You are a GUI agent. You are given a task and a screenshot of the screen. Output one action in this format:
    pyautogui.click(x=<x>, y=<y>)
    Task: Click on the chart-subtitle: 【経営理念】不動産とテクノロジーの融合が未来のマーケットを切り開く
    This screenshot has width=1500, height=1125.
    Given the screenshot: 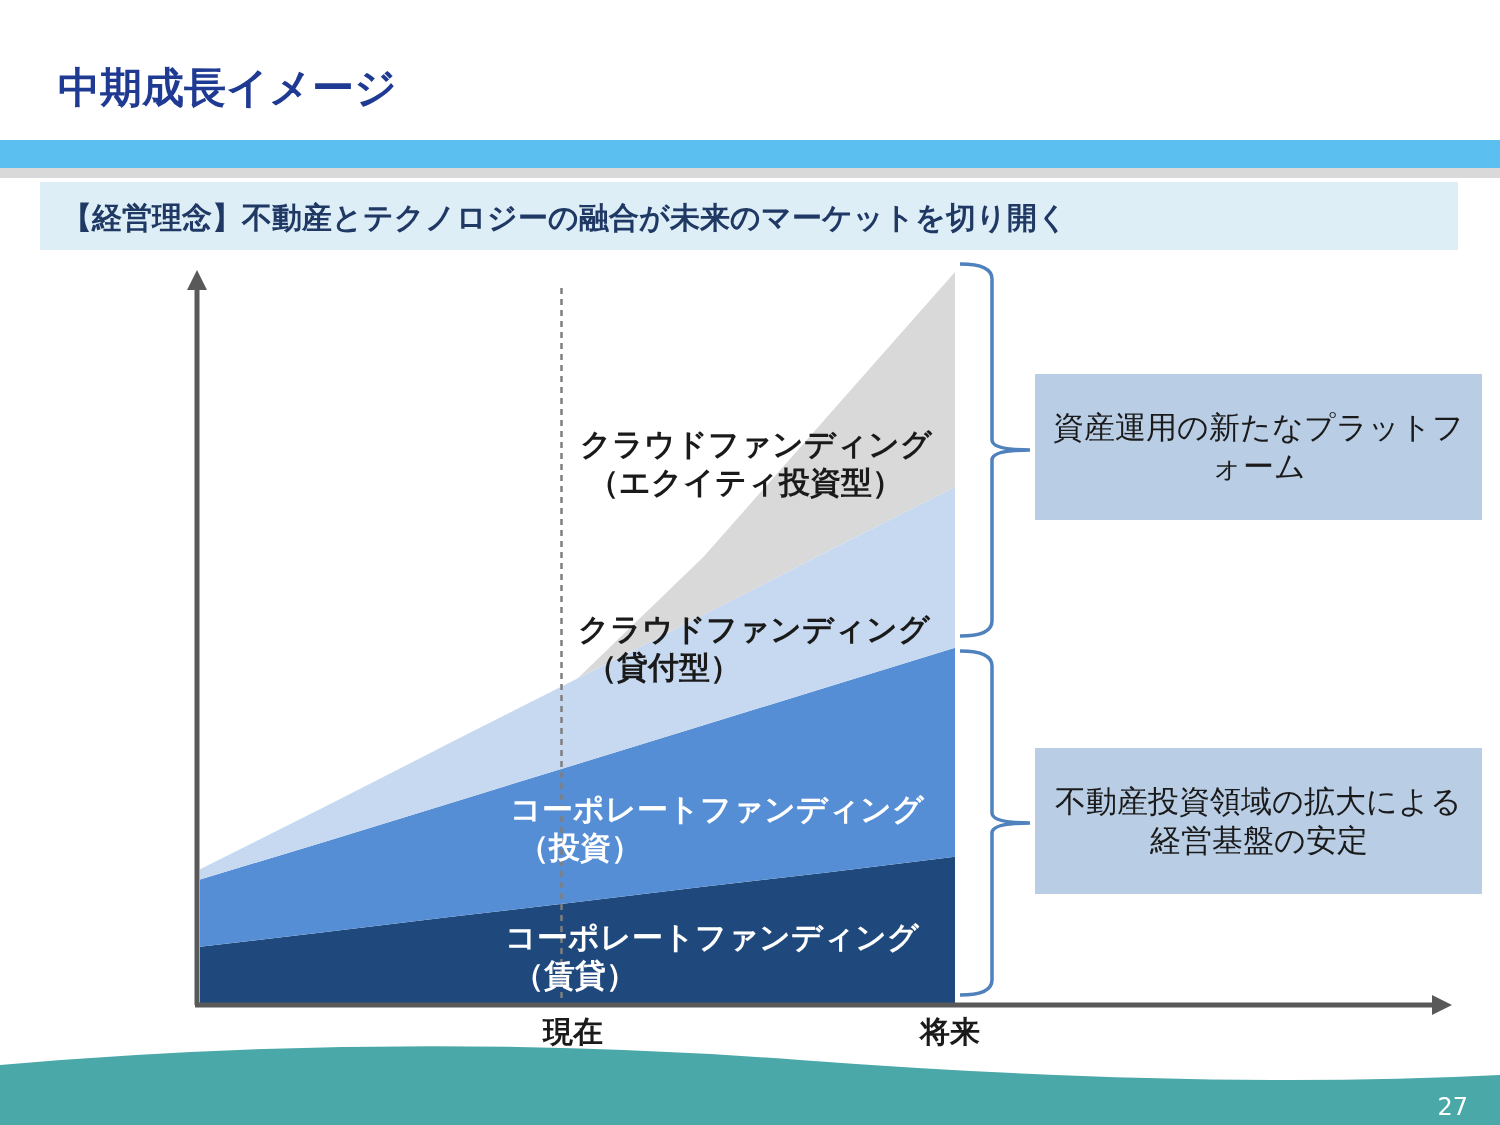 What is the action you would take?
    pyautogui.click(x=565, y=217)
    